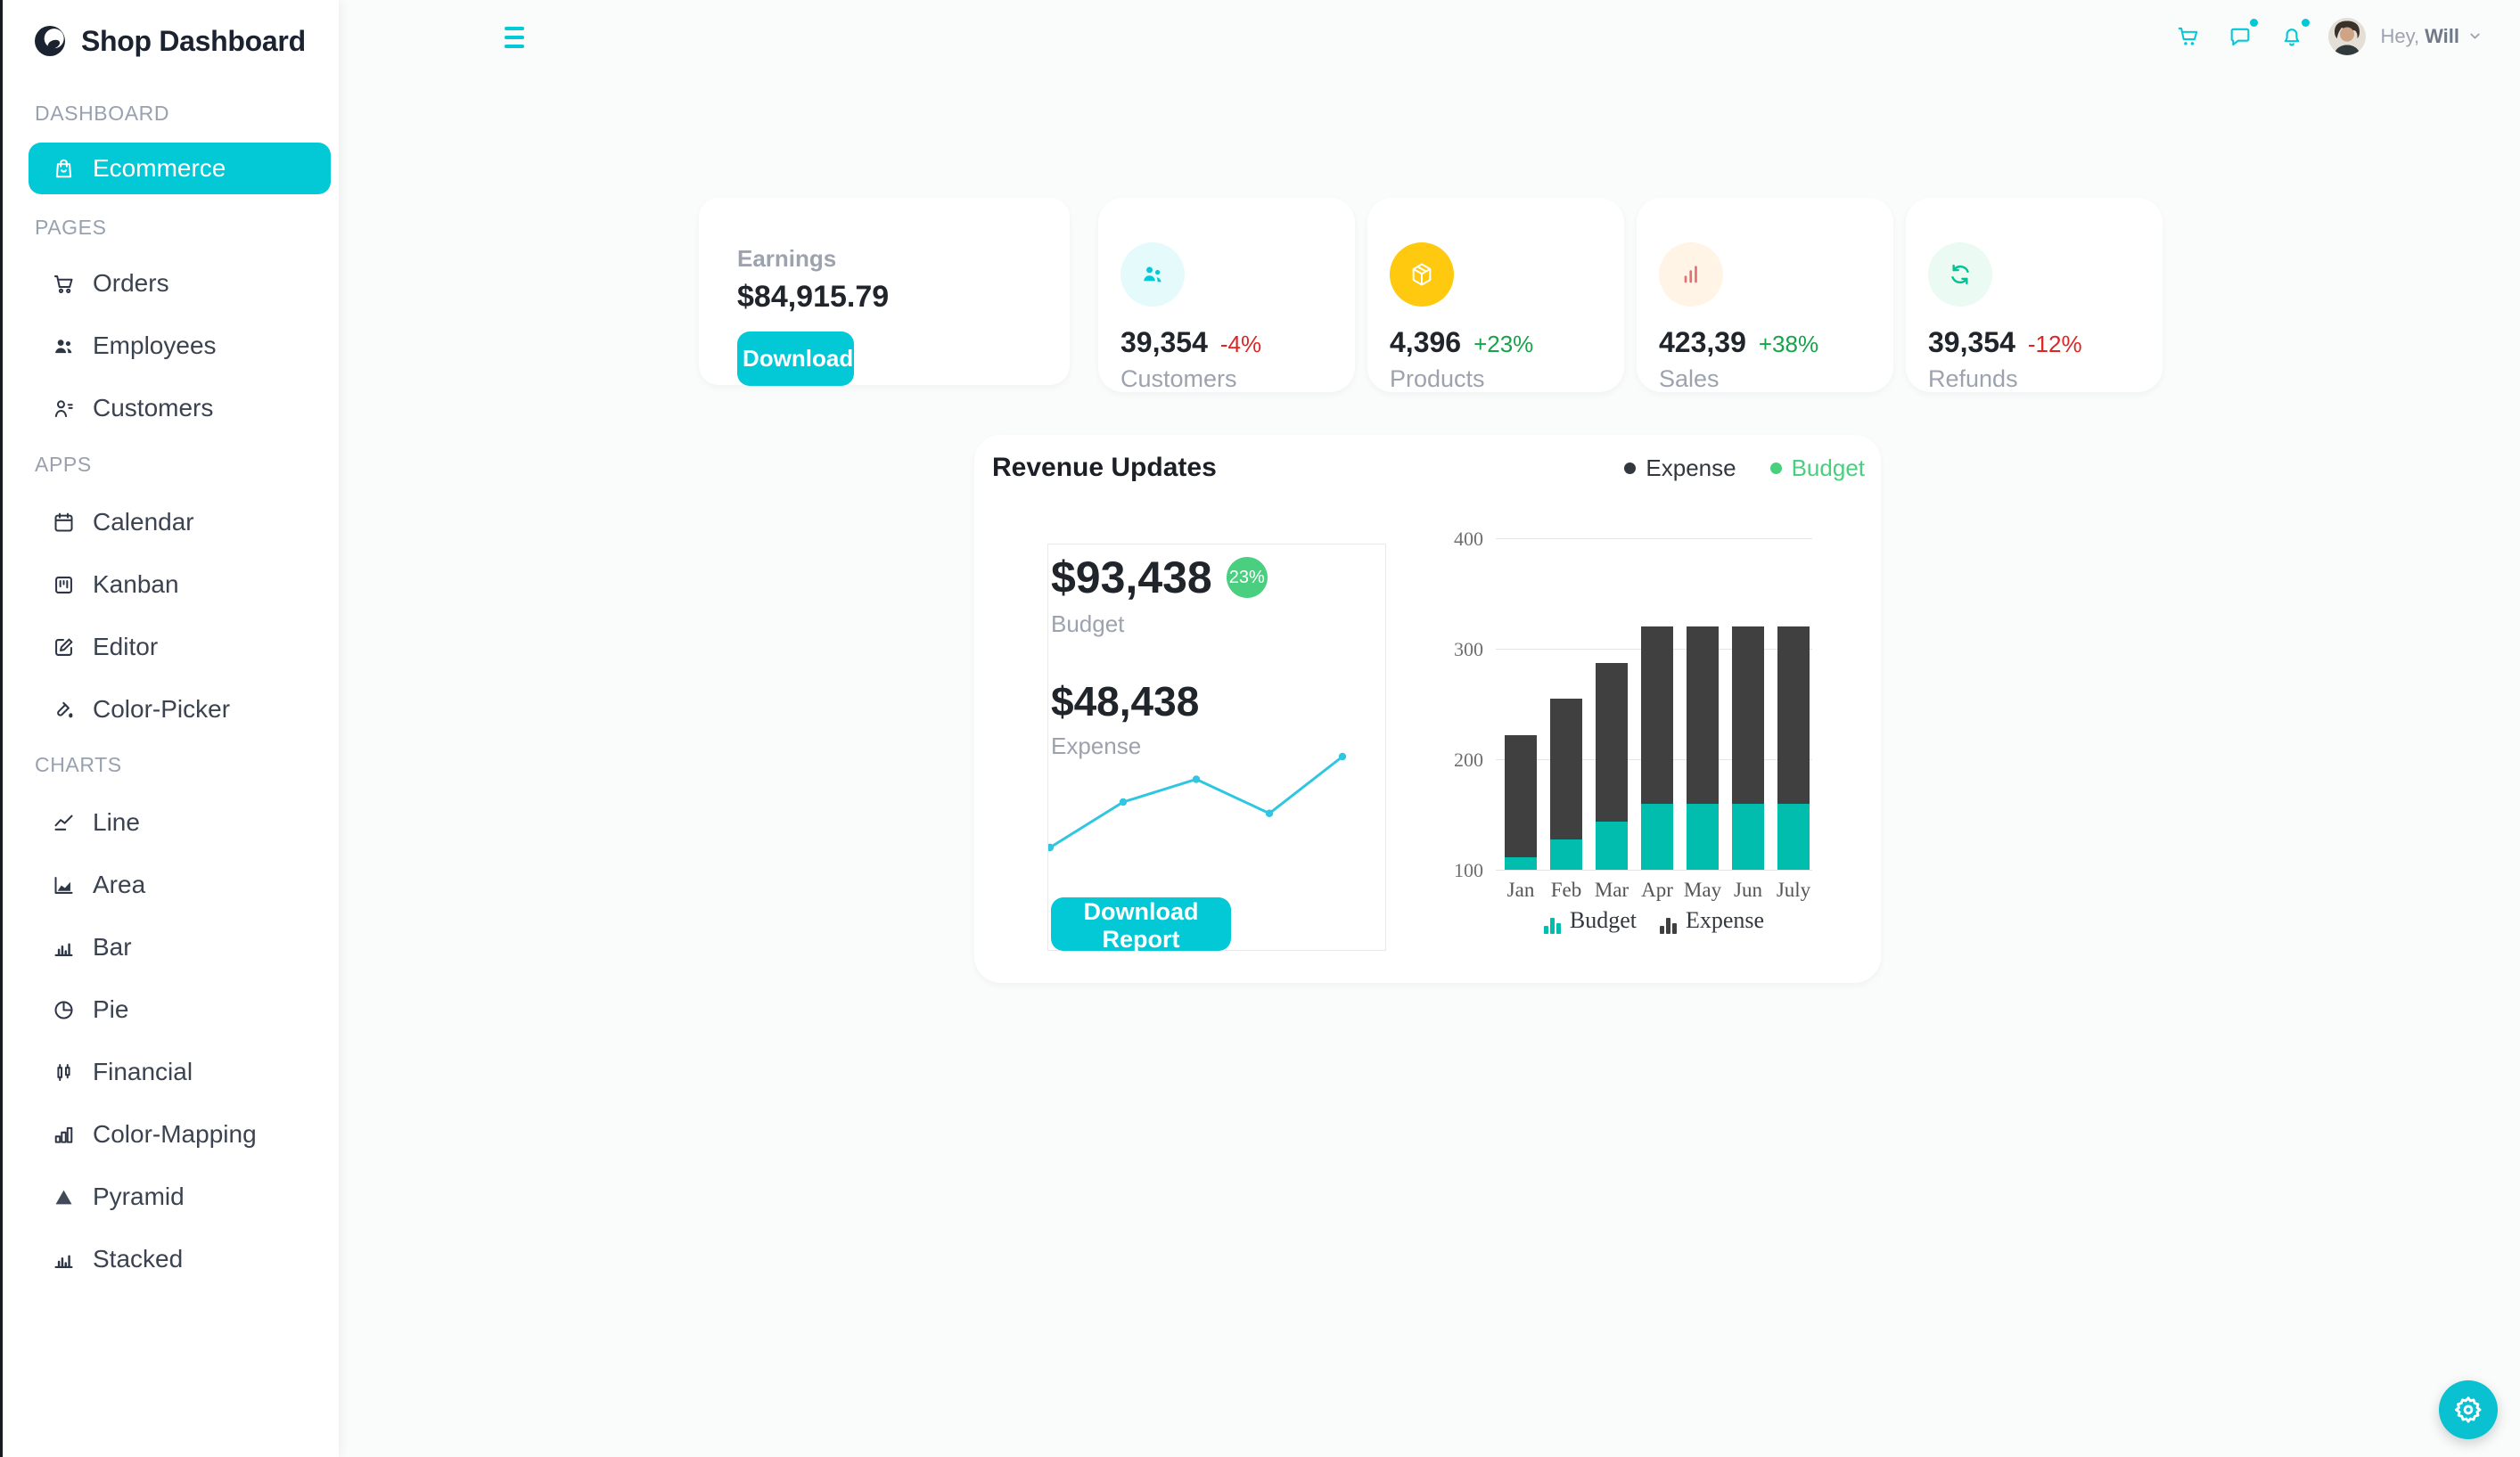  What do you see at coordinates (884, 292) in the screenshot?
I see `earnings-card: Earnings $84,915.79 Download` at bounding box center [884, 292].